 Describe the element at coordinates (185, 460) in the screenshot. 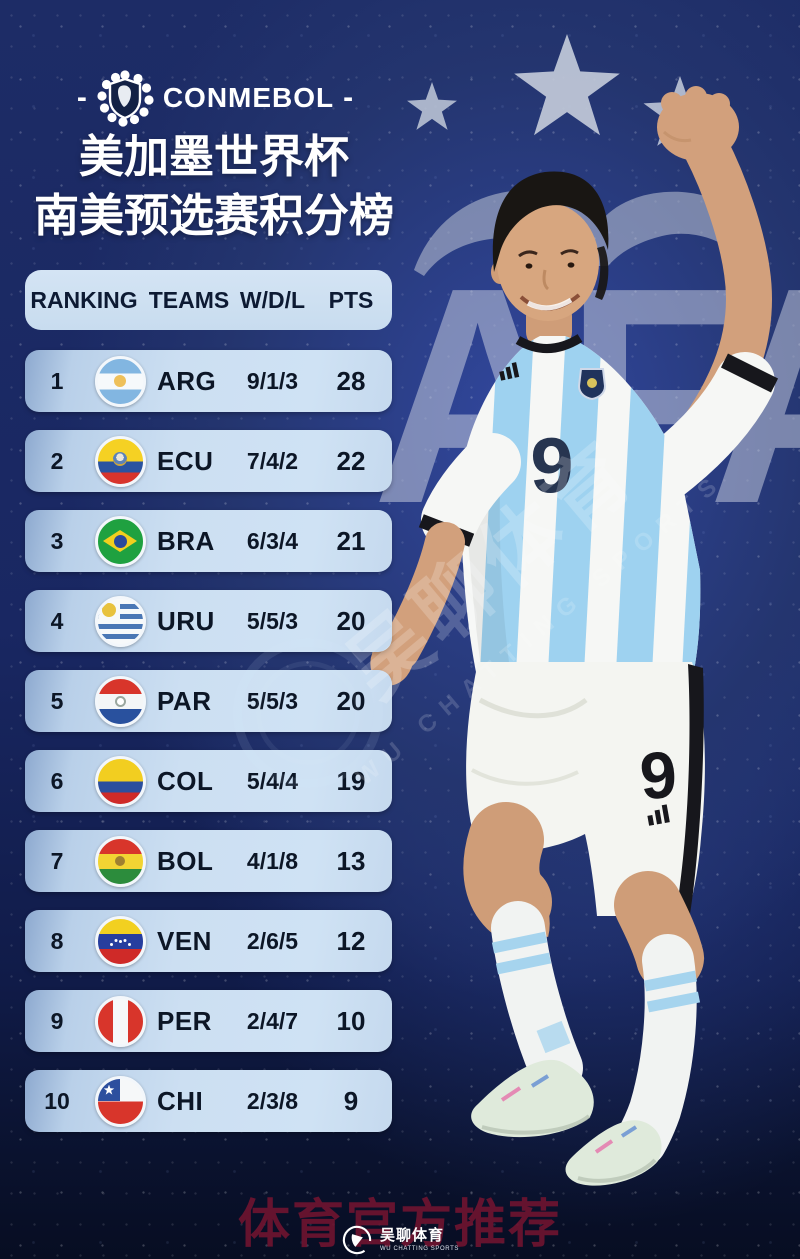

I see `team-code: ECU` at that location.